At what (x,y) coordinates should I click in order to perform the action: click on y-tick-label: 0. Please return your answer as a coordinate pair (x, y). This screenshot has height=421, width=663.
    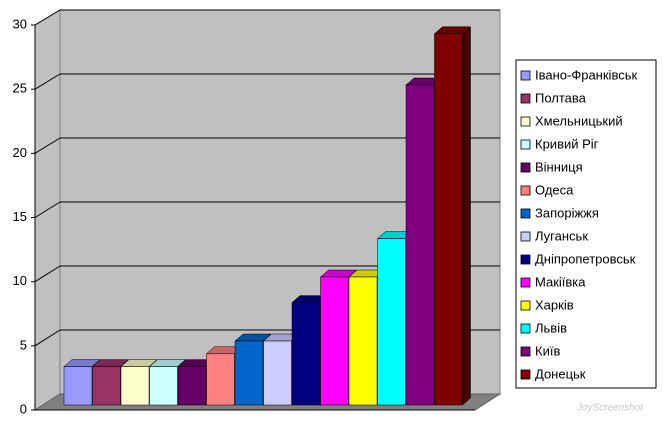
    Looking at the image, I should click on (23, 408).